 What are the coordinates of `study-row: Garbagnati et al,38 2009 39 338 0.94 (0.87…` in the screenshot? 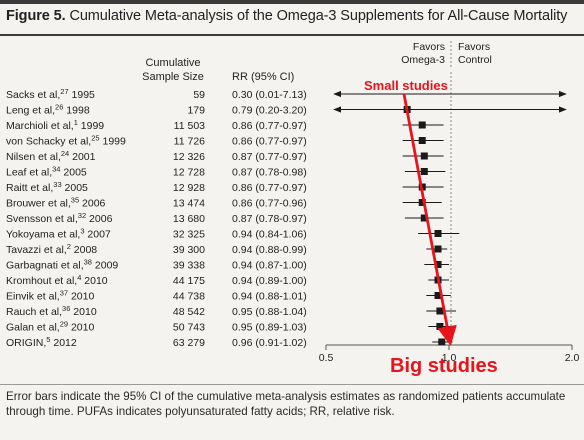 It's located at (227, 265).